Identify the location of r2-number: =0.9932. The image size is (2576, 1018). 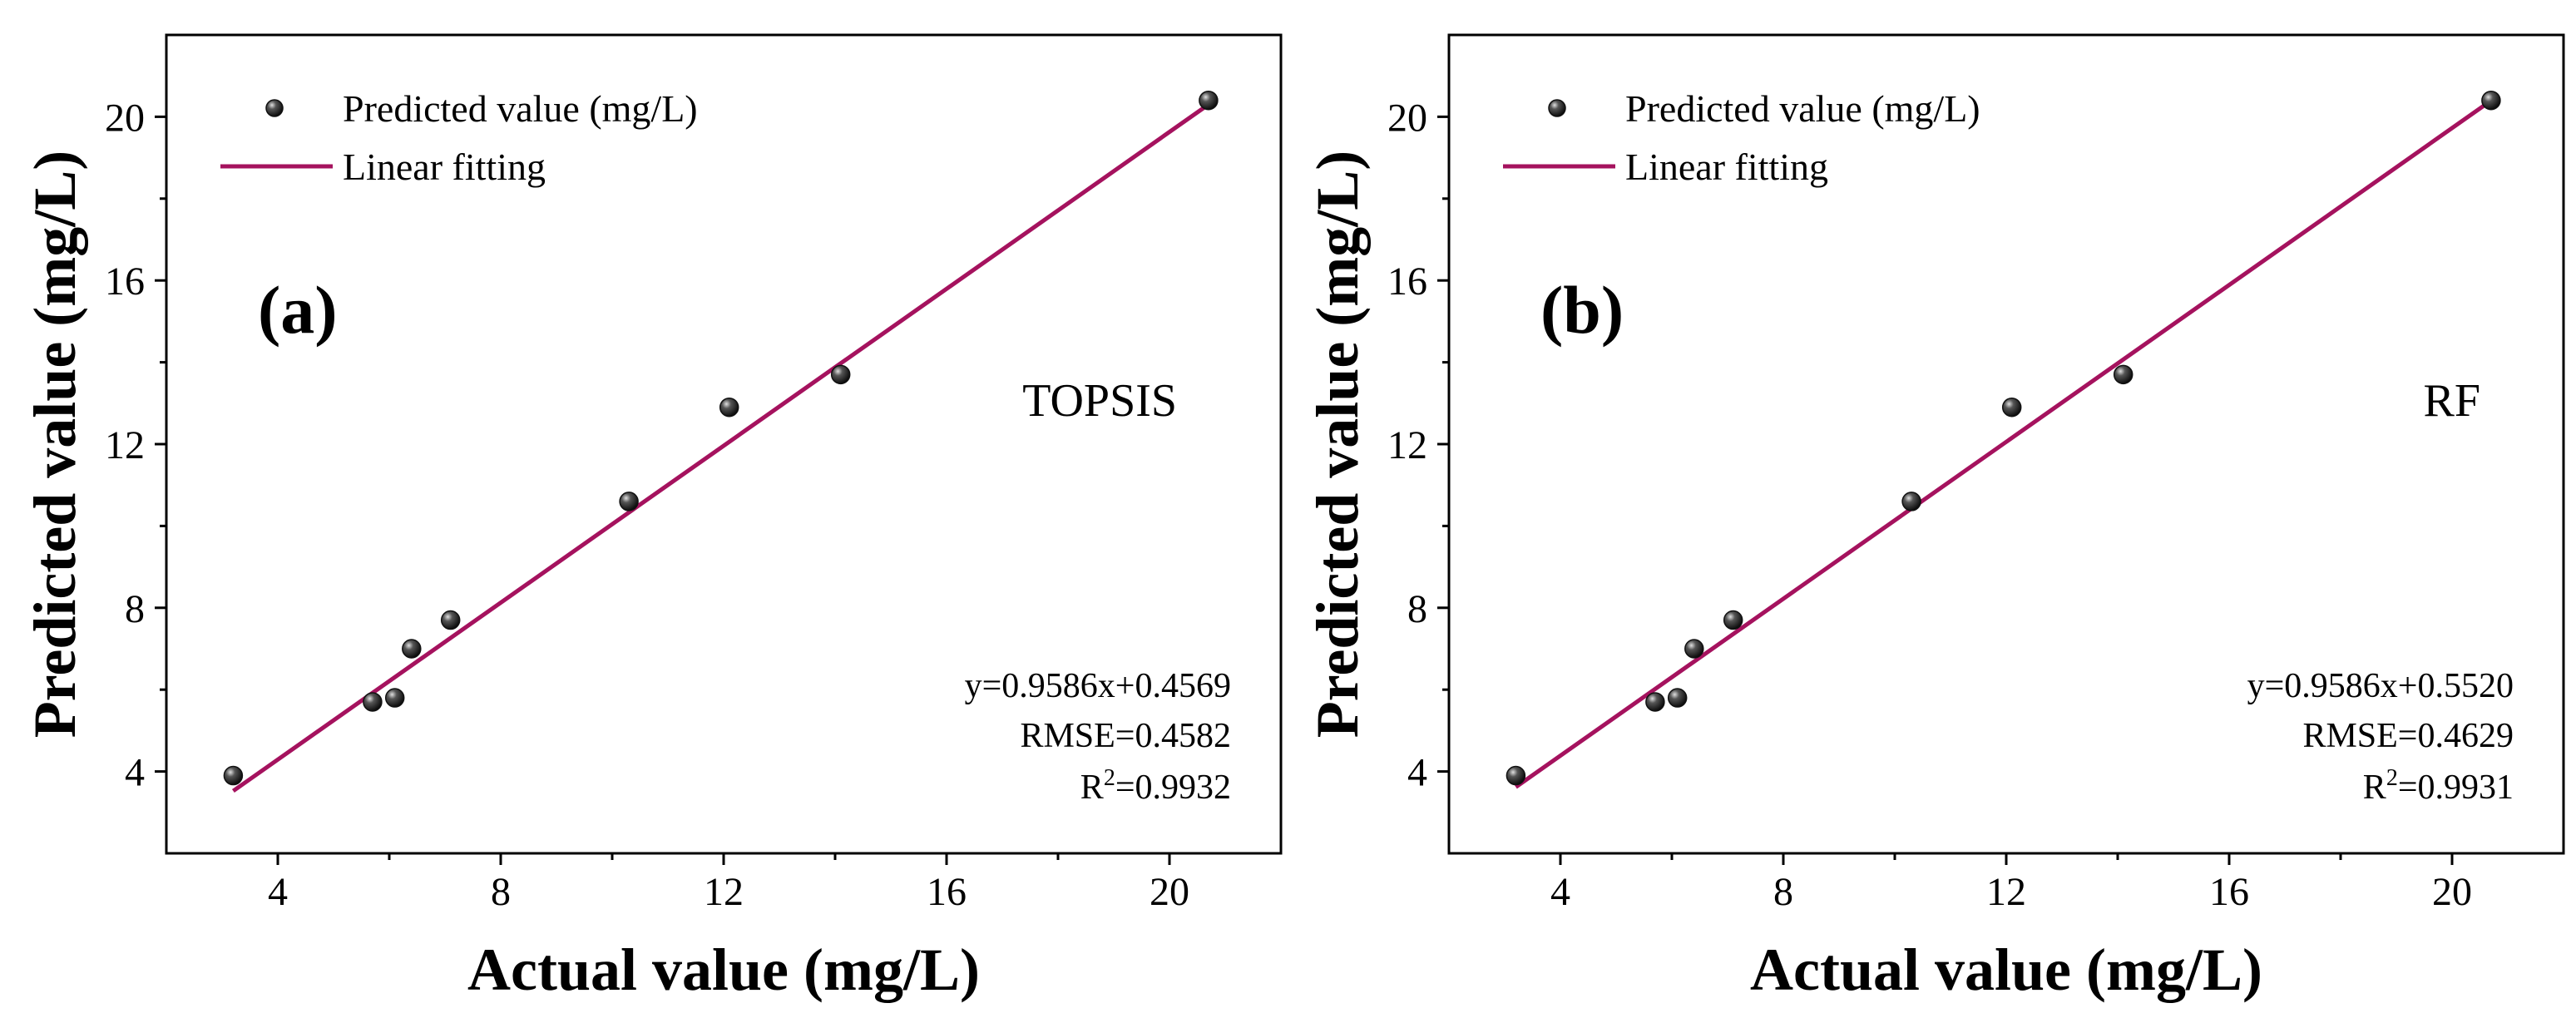
(1173, 787).